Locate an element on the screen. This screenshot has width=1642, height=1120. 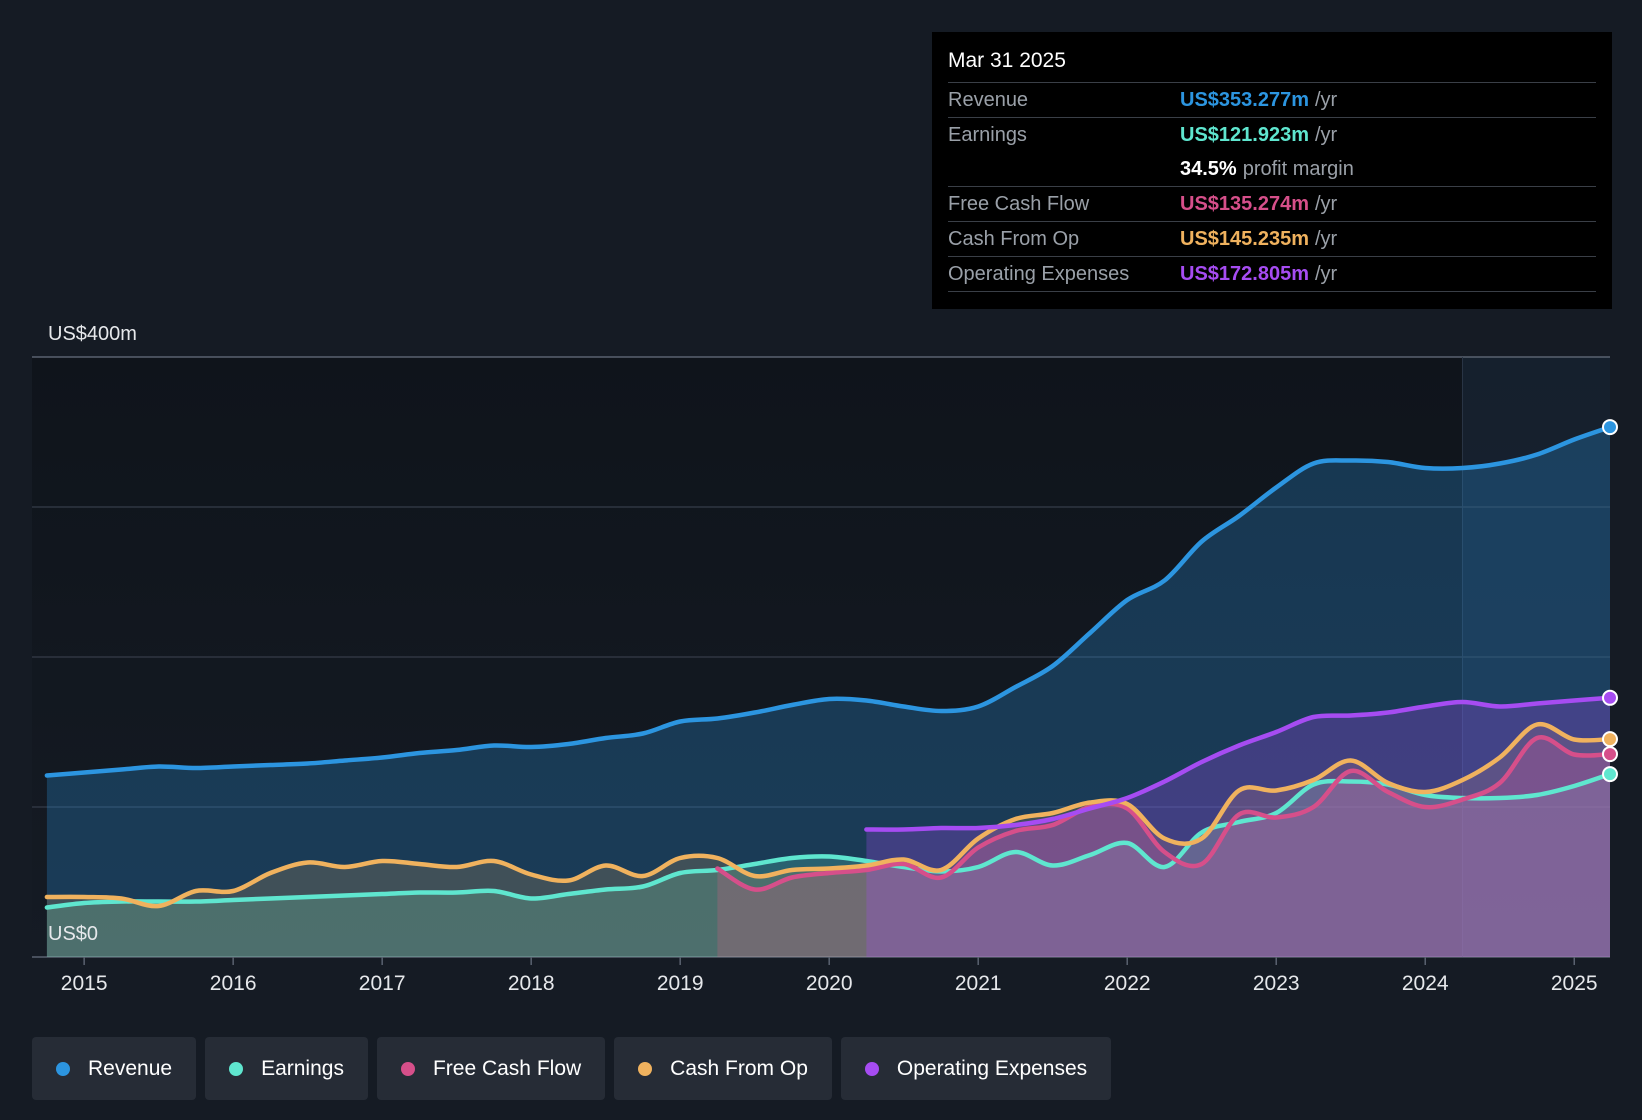
x-tick-label: 2018 is located at coordinates (531, 983).